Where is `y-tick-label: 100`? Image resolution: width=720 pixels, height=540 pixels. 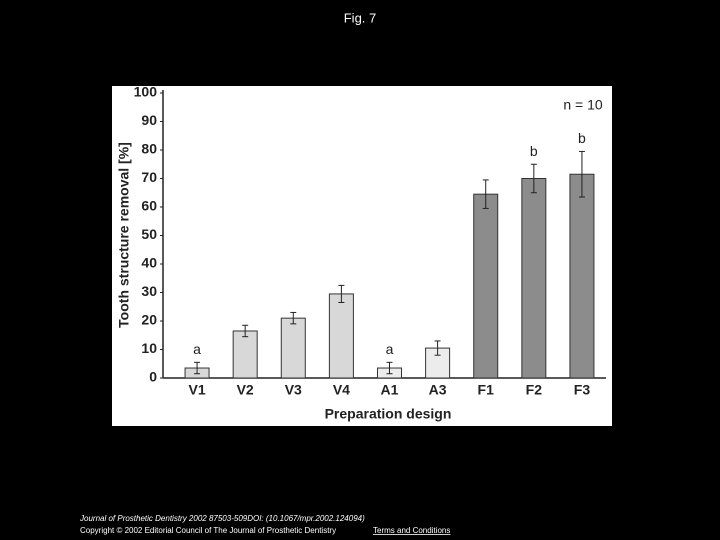
y-tick-label: 100 is located at coordinates (146, 92).